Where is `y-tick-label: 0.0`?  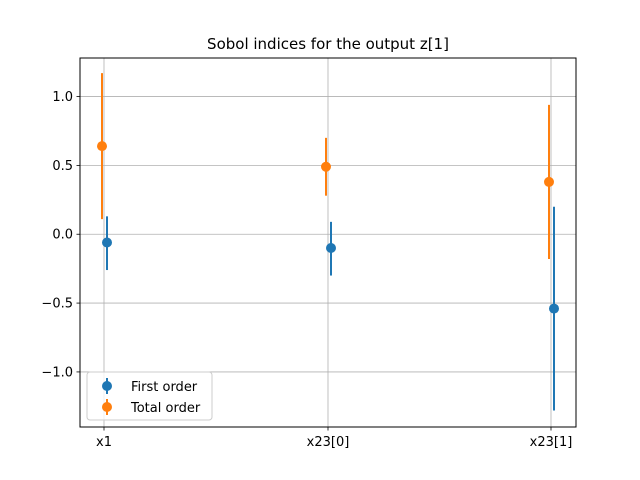 y-tick-label: 0.0 is located at coordinates (62, 235).